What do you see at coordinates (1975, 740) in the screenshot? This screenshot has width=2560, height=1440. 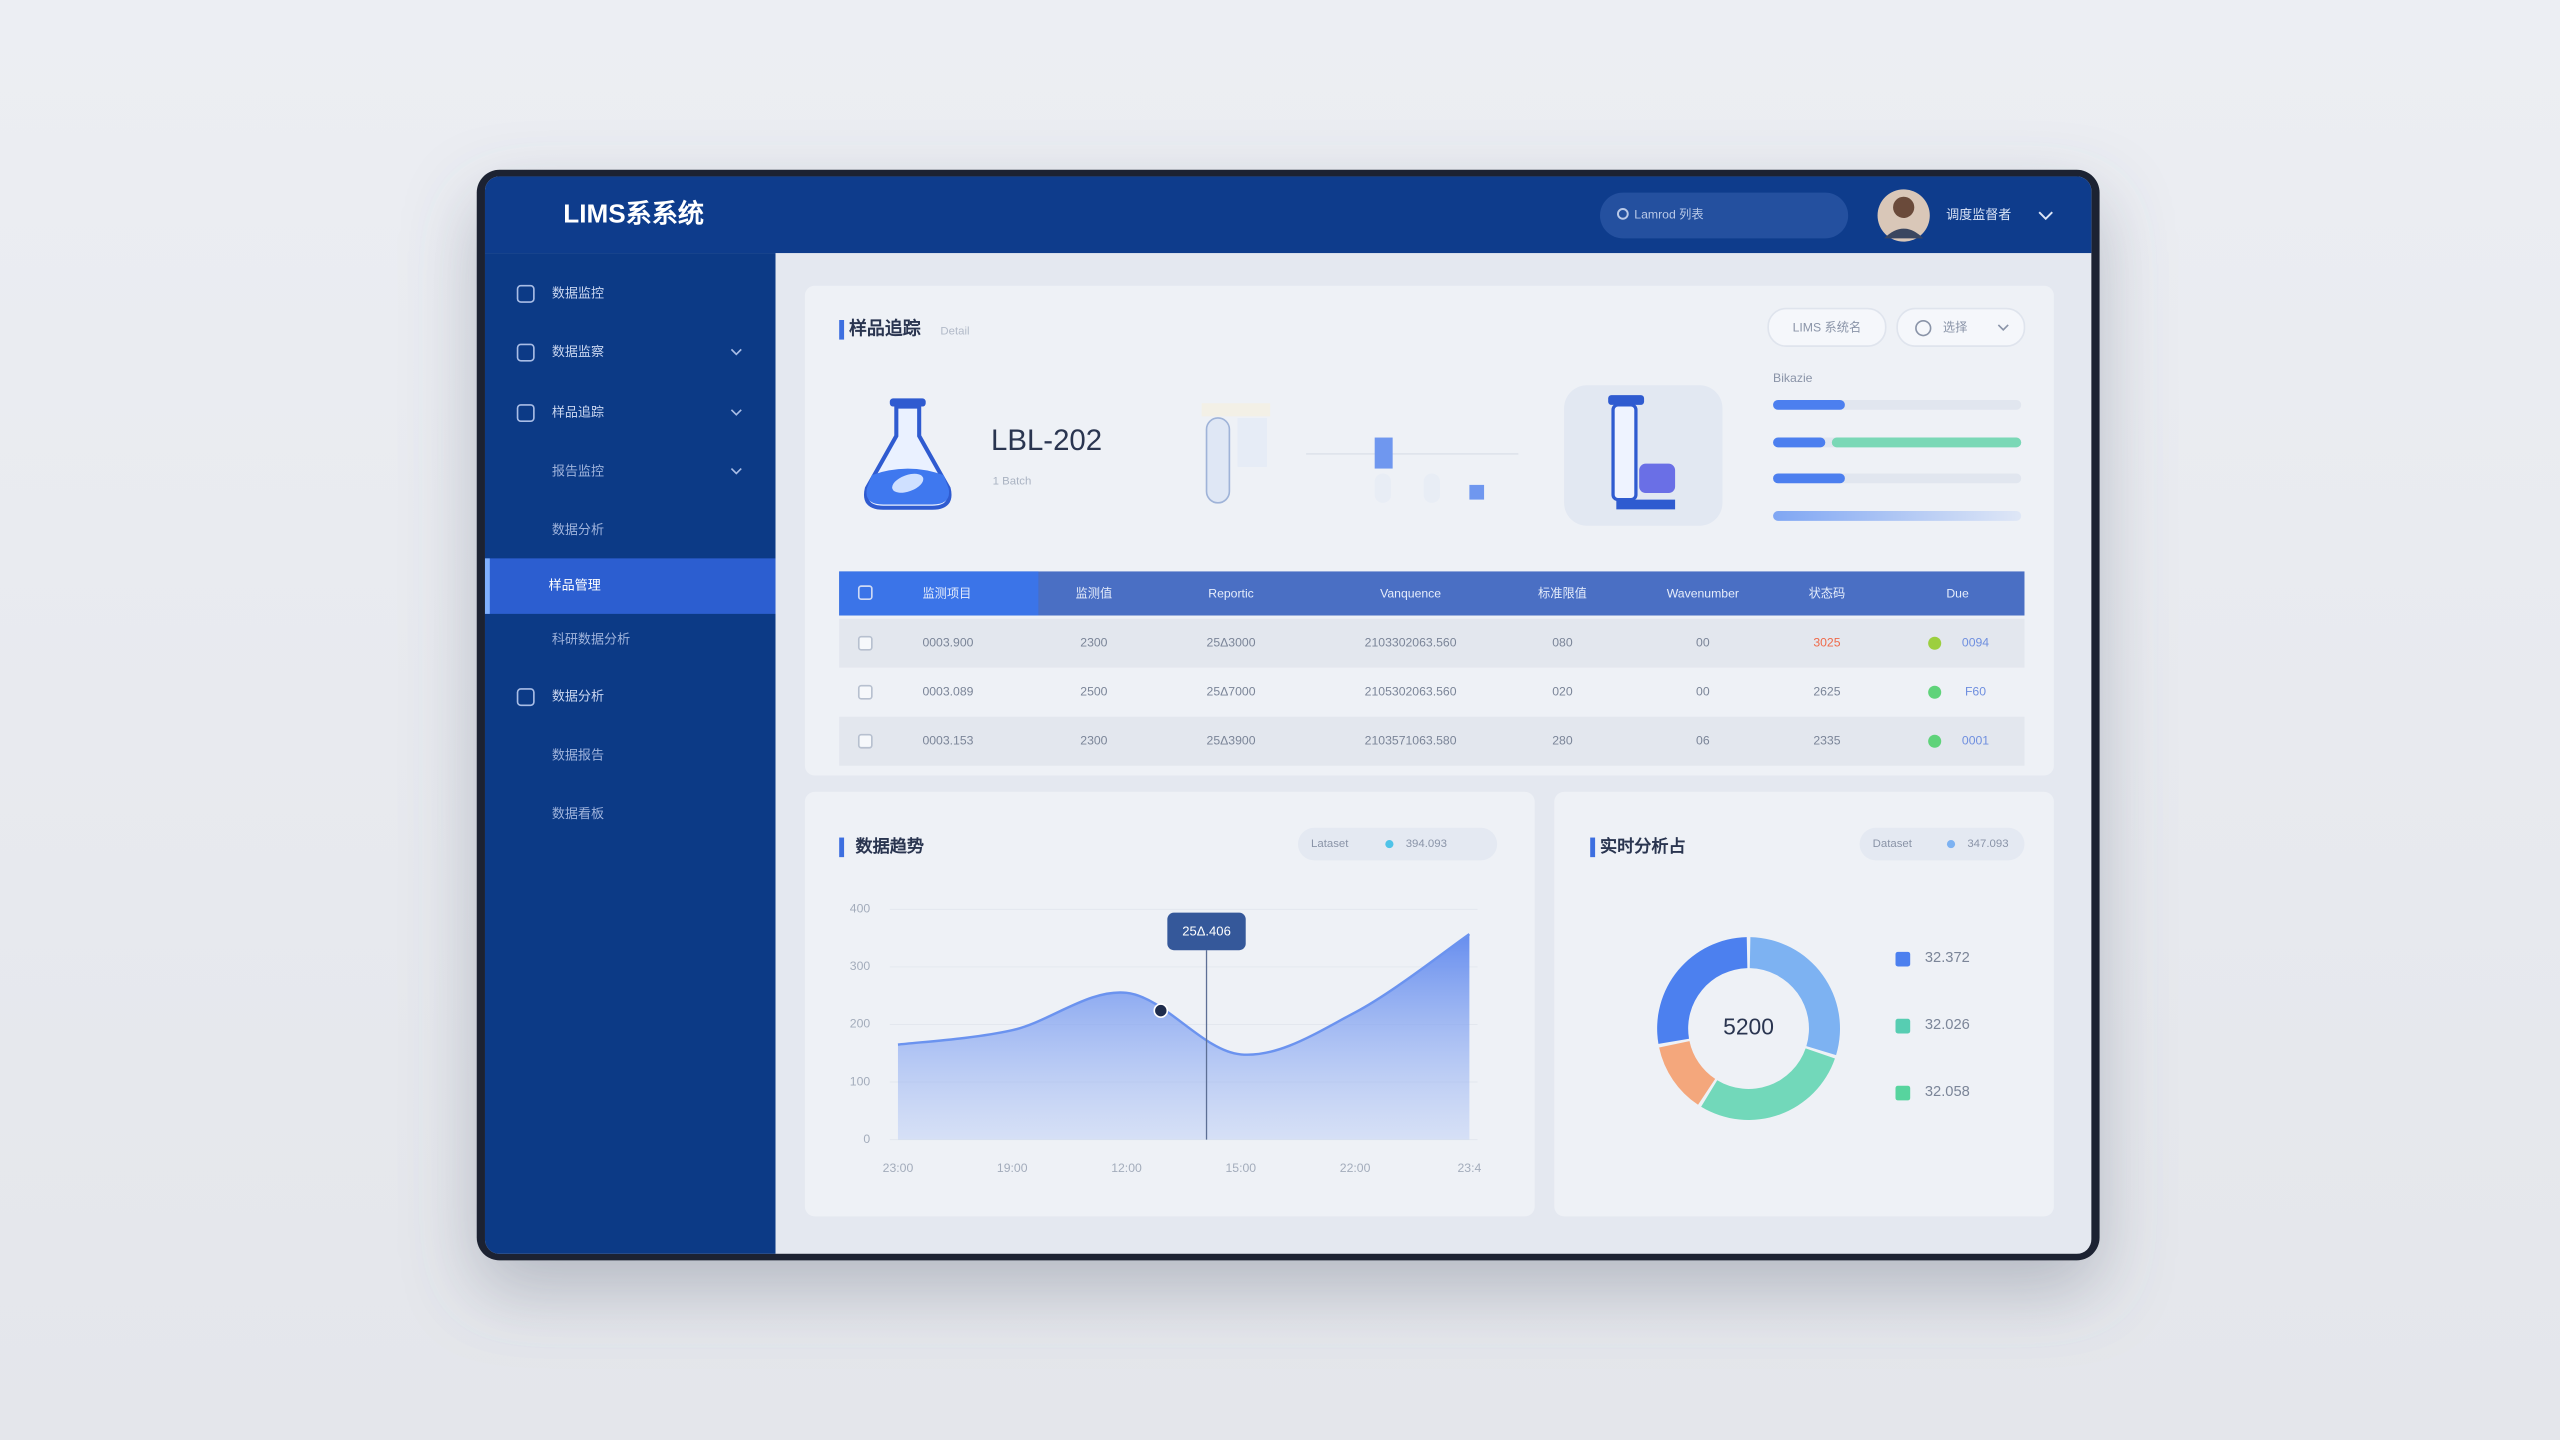 I see `table-cell: 0001` at bounding box center [1975, 740].